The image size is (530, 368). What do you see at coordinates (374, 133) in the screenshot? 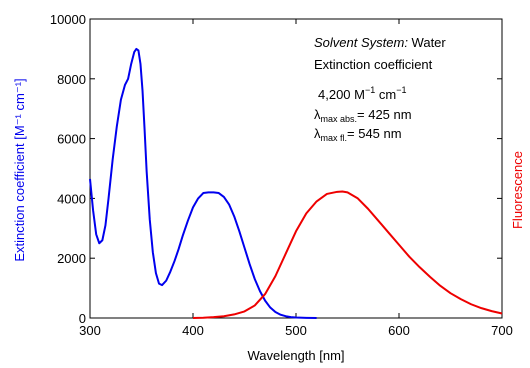
I see `fl-value: = 545 nm` at bounding box center [374, 133].